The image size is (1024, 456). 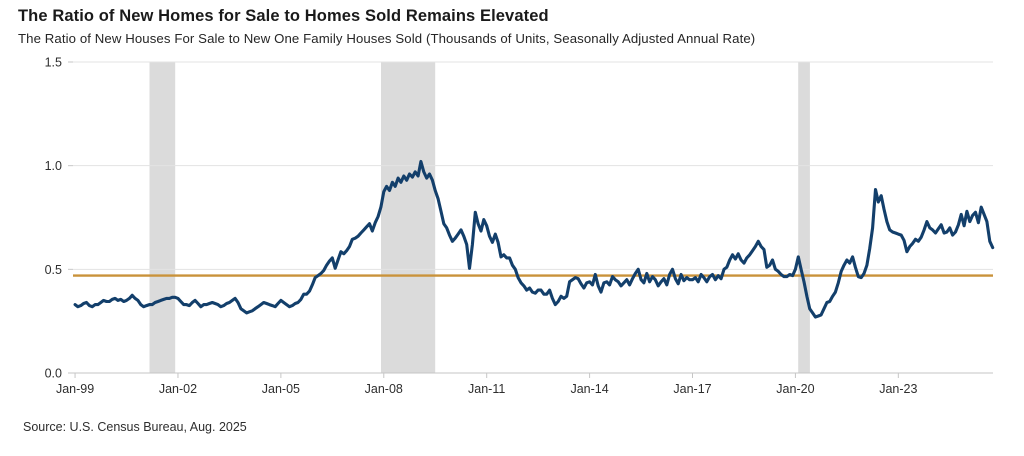 I want to click on x-tick-label: Jan-20, so click(x=795, y=389).